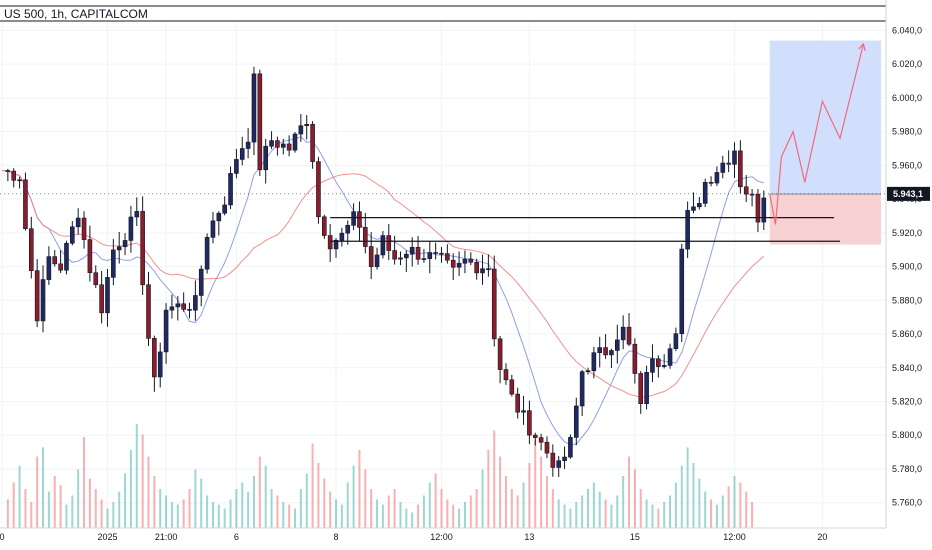 The width and height of the screenshot is (932, 550). What do you see at coordinates (907, 165) in the screenshot?
I see `y-tick-label: 5.960,0` at bounding box center [907, 165].